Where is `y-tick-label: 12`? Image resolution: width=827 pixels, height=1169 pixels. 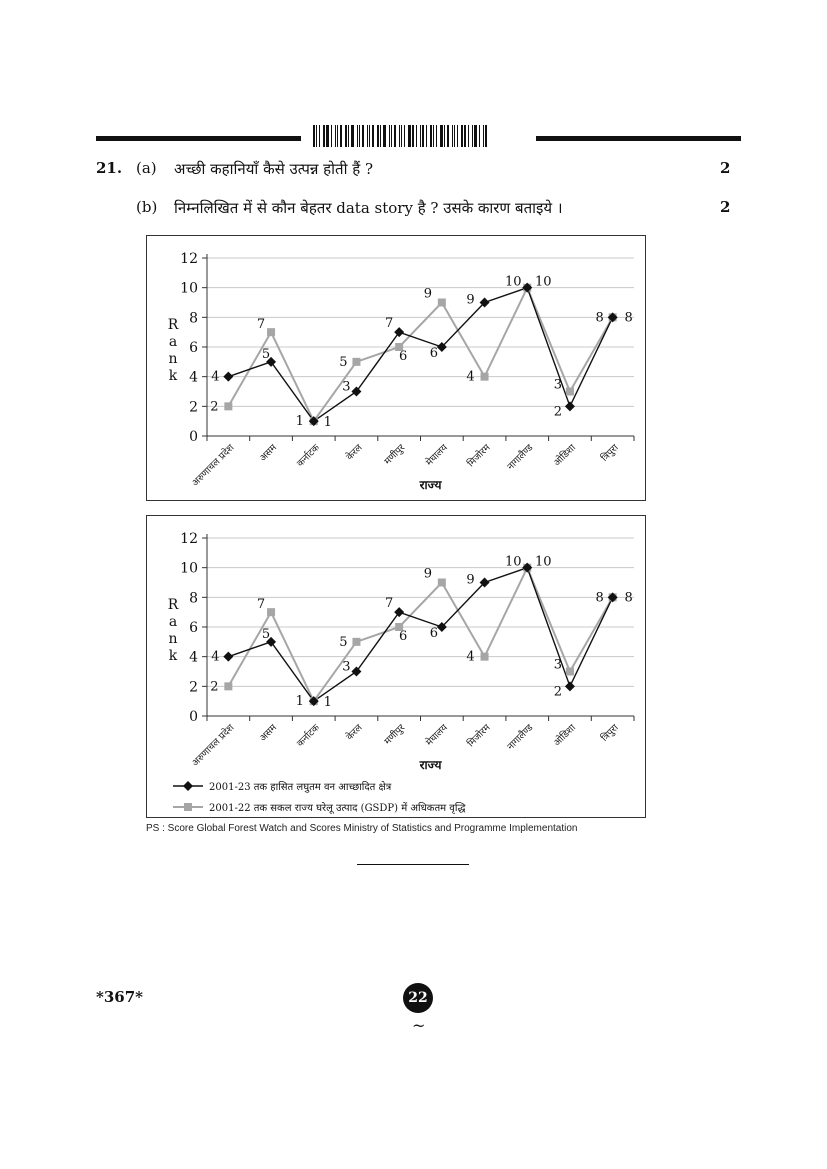 y-tick-label: 12 is located at coordinates (189, 539).